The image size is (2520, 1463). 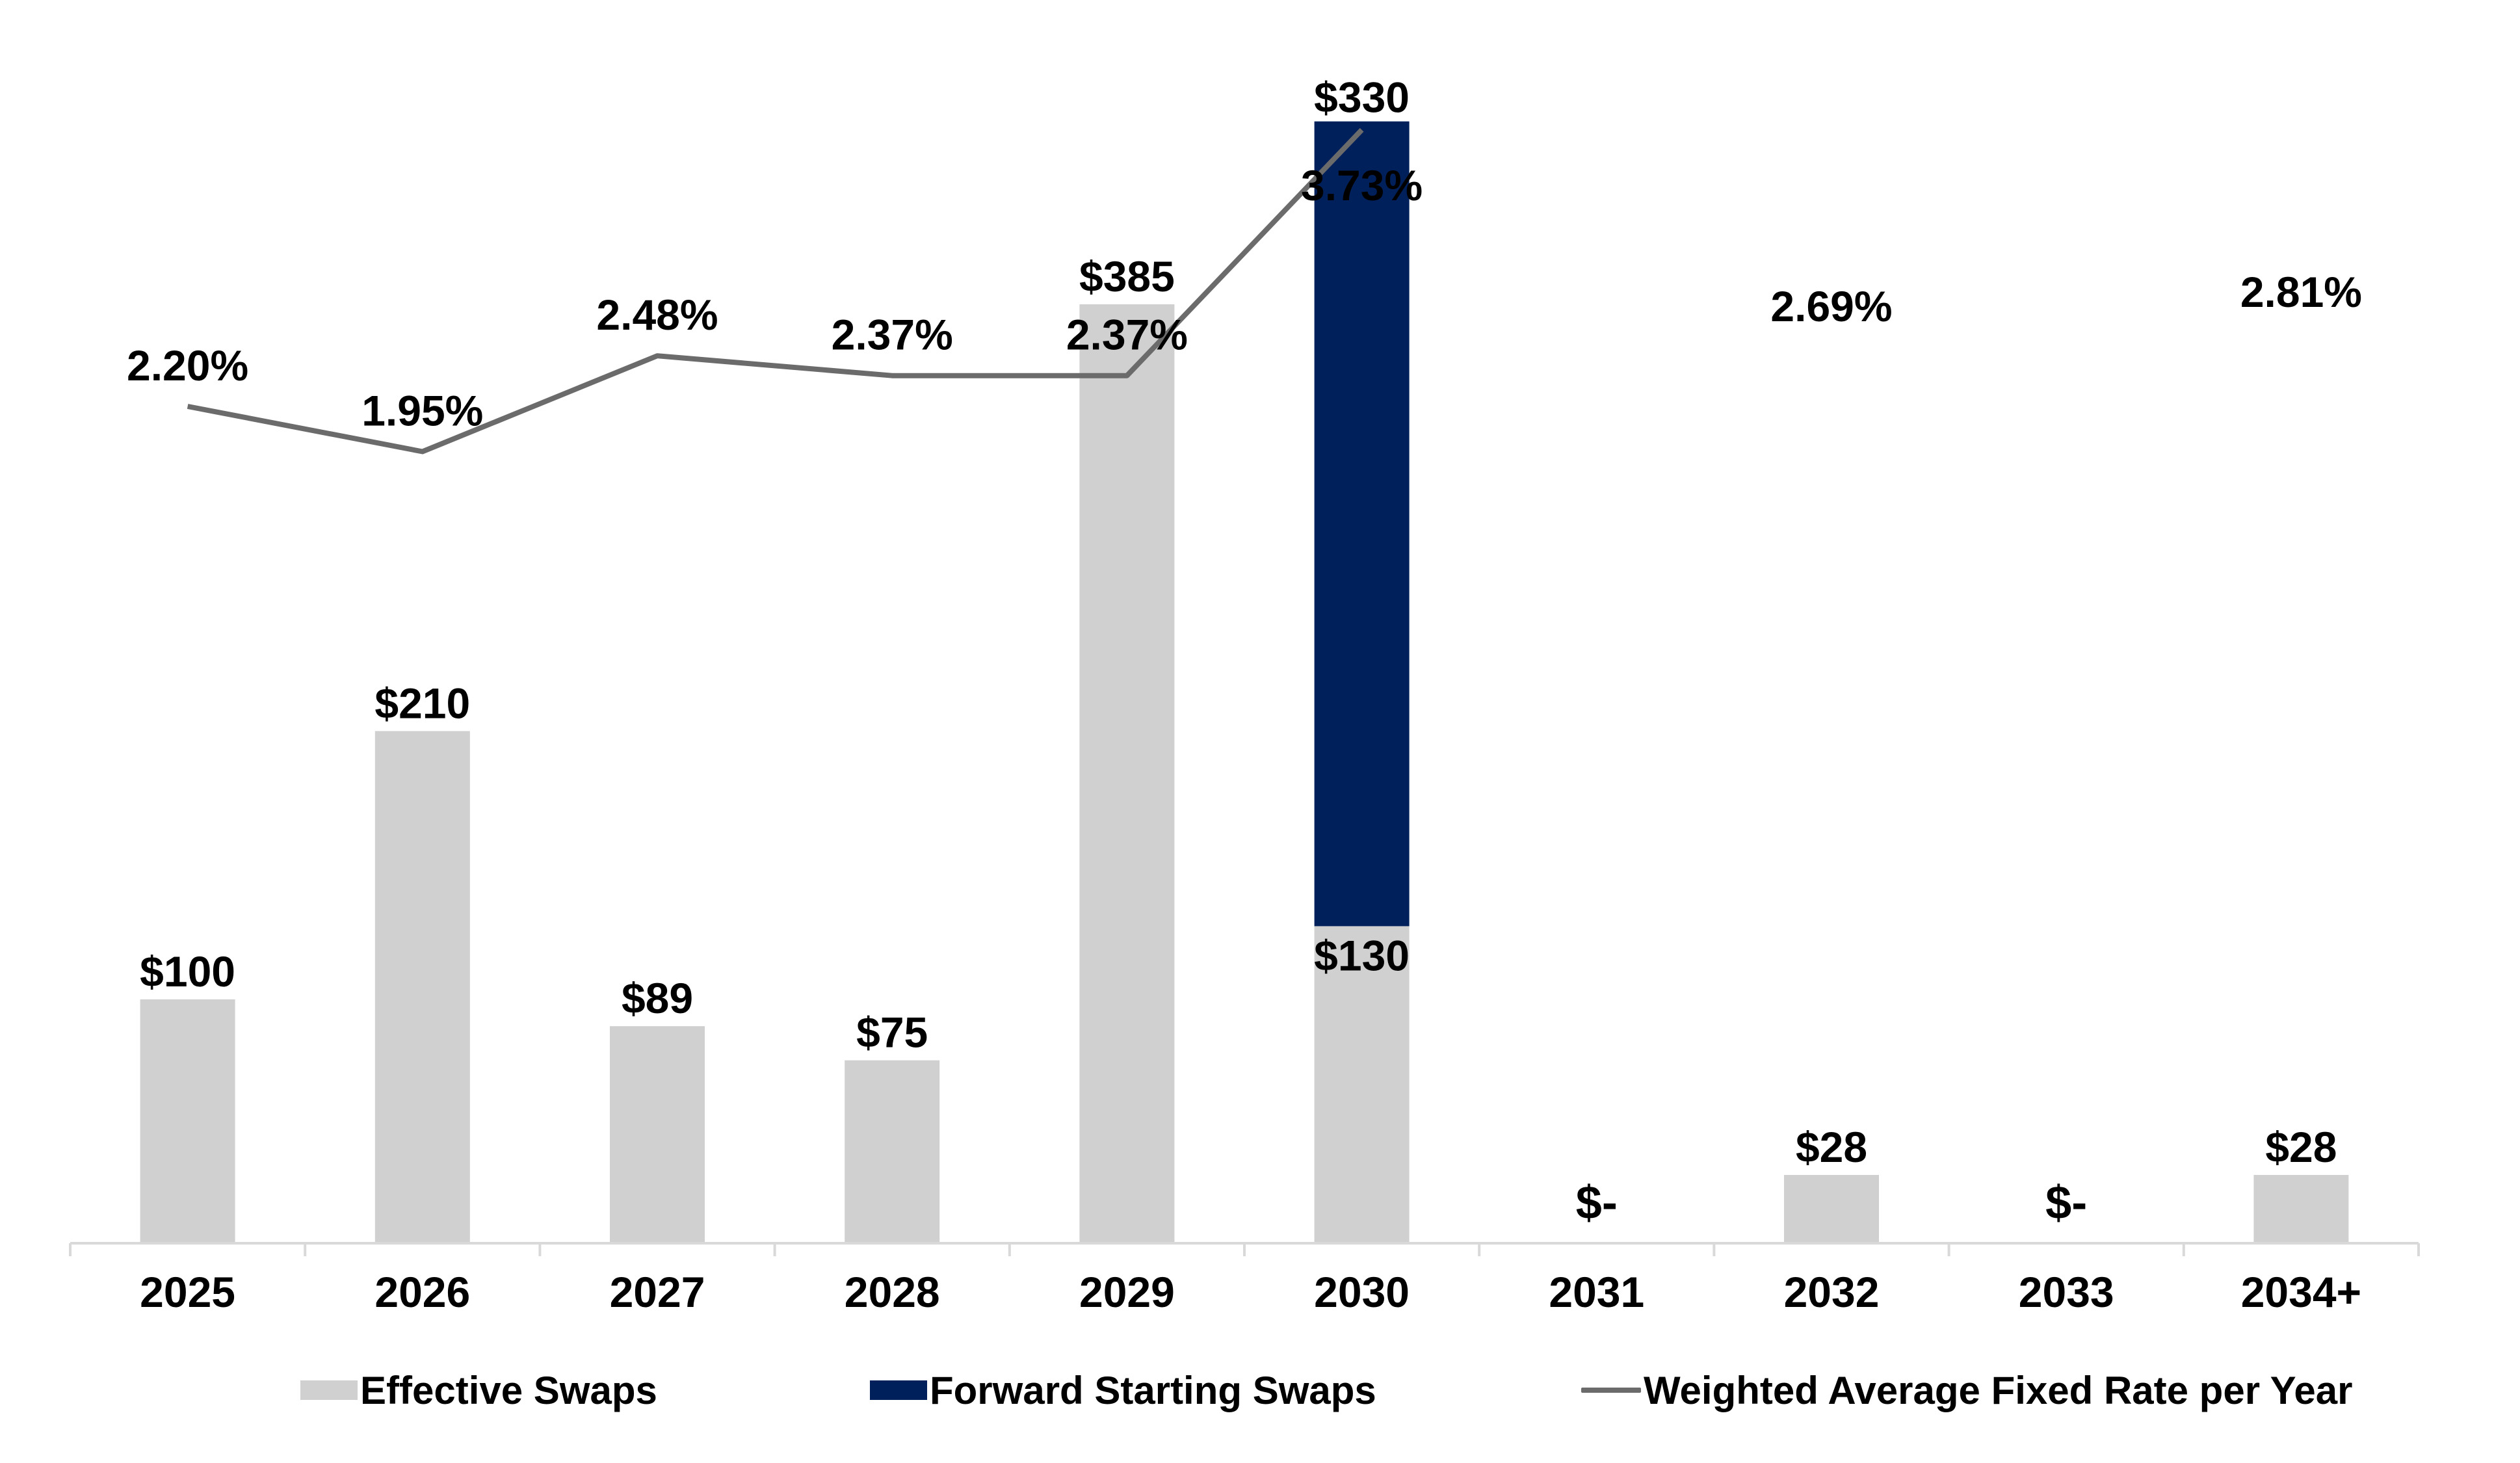 I want to click on rate-label: 2.20%, so click(x=187, y=365).